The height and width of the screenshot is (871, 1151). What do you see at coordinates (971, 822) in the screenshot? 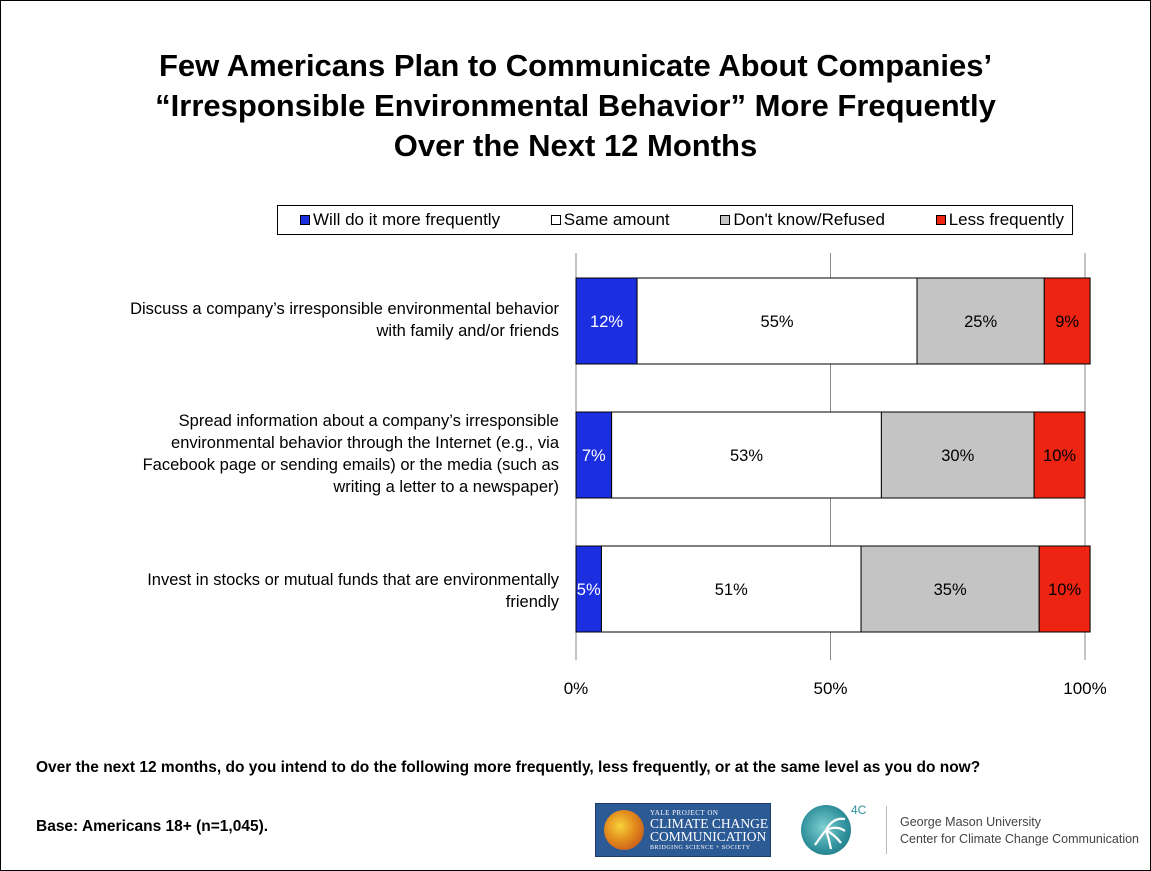
I see `gmu-line-1: George Mason University` at bounding box center [971, 822].